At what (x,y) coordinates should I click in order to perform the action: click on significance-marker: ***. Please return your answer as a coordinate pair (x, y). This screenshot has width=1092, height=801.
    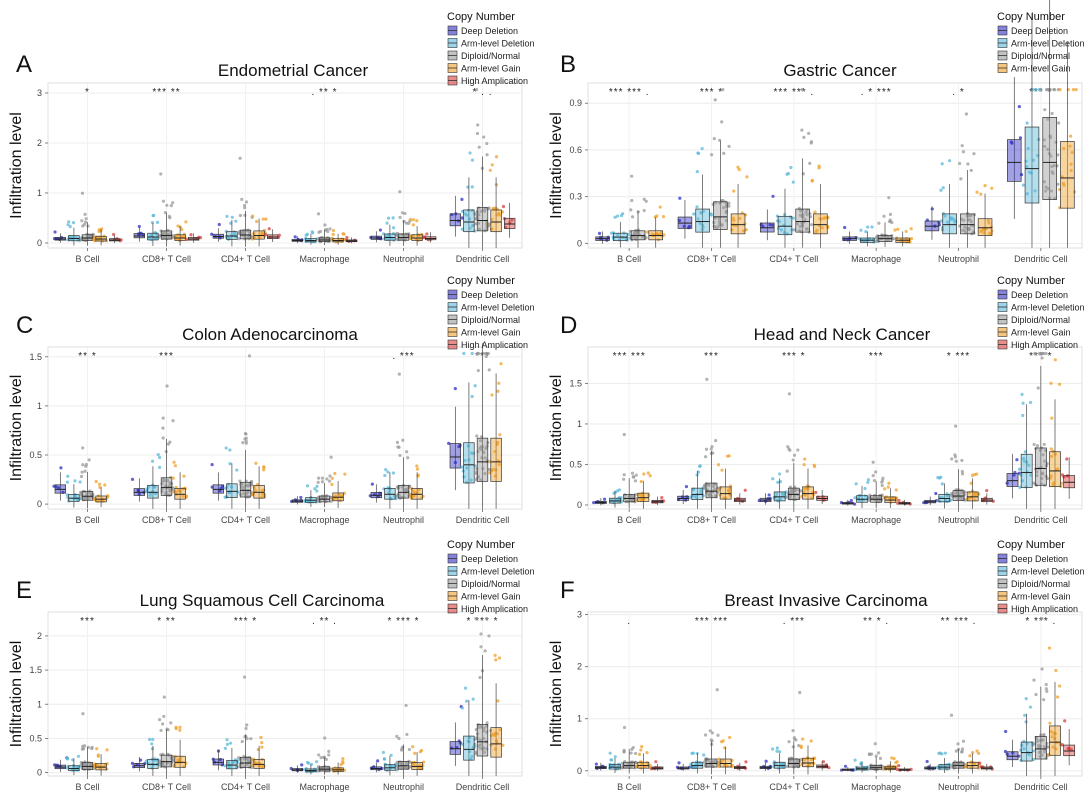
    Looking at the image, I should click on (711, 356).